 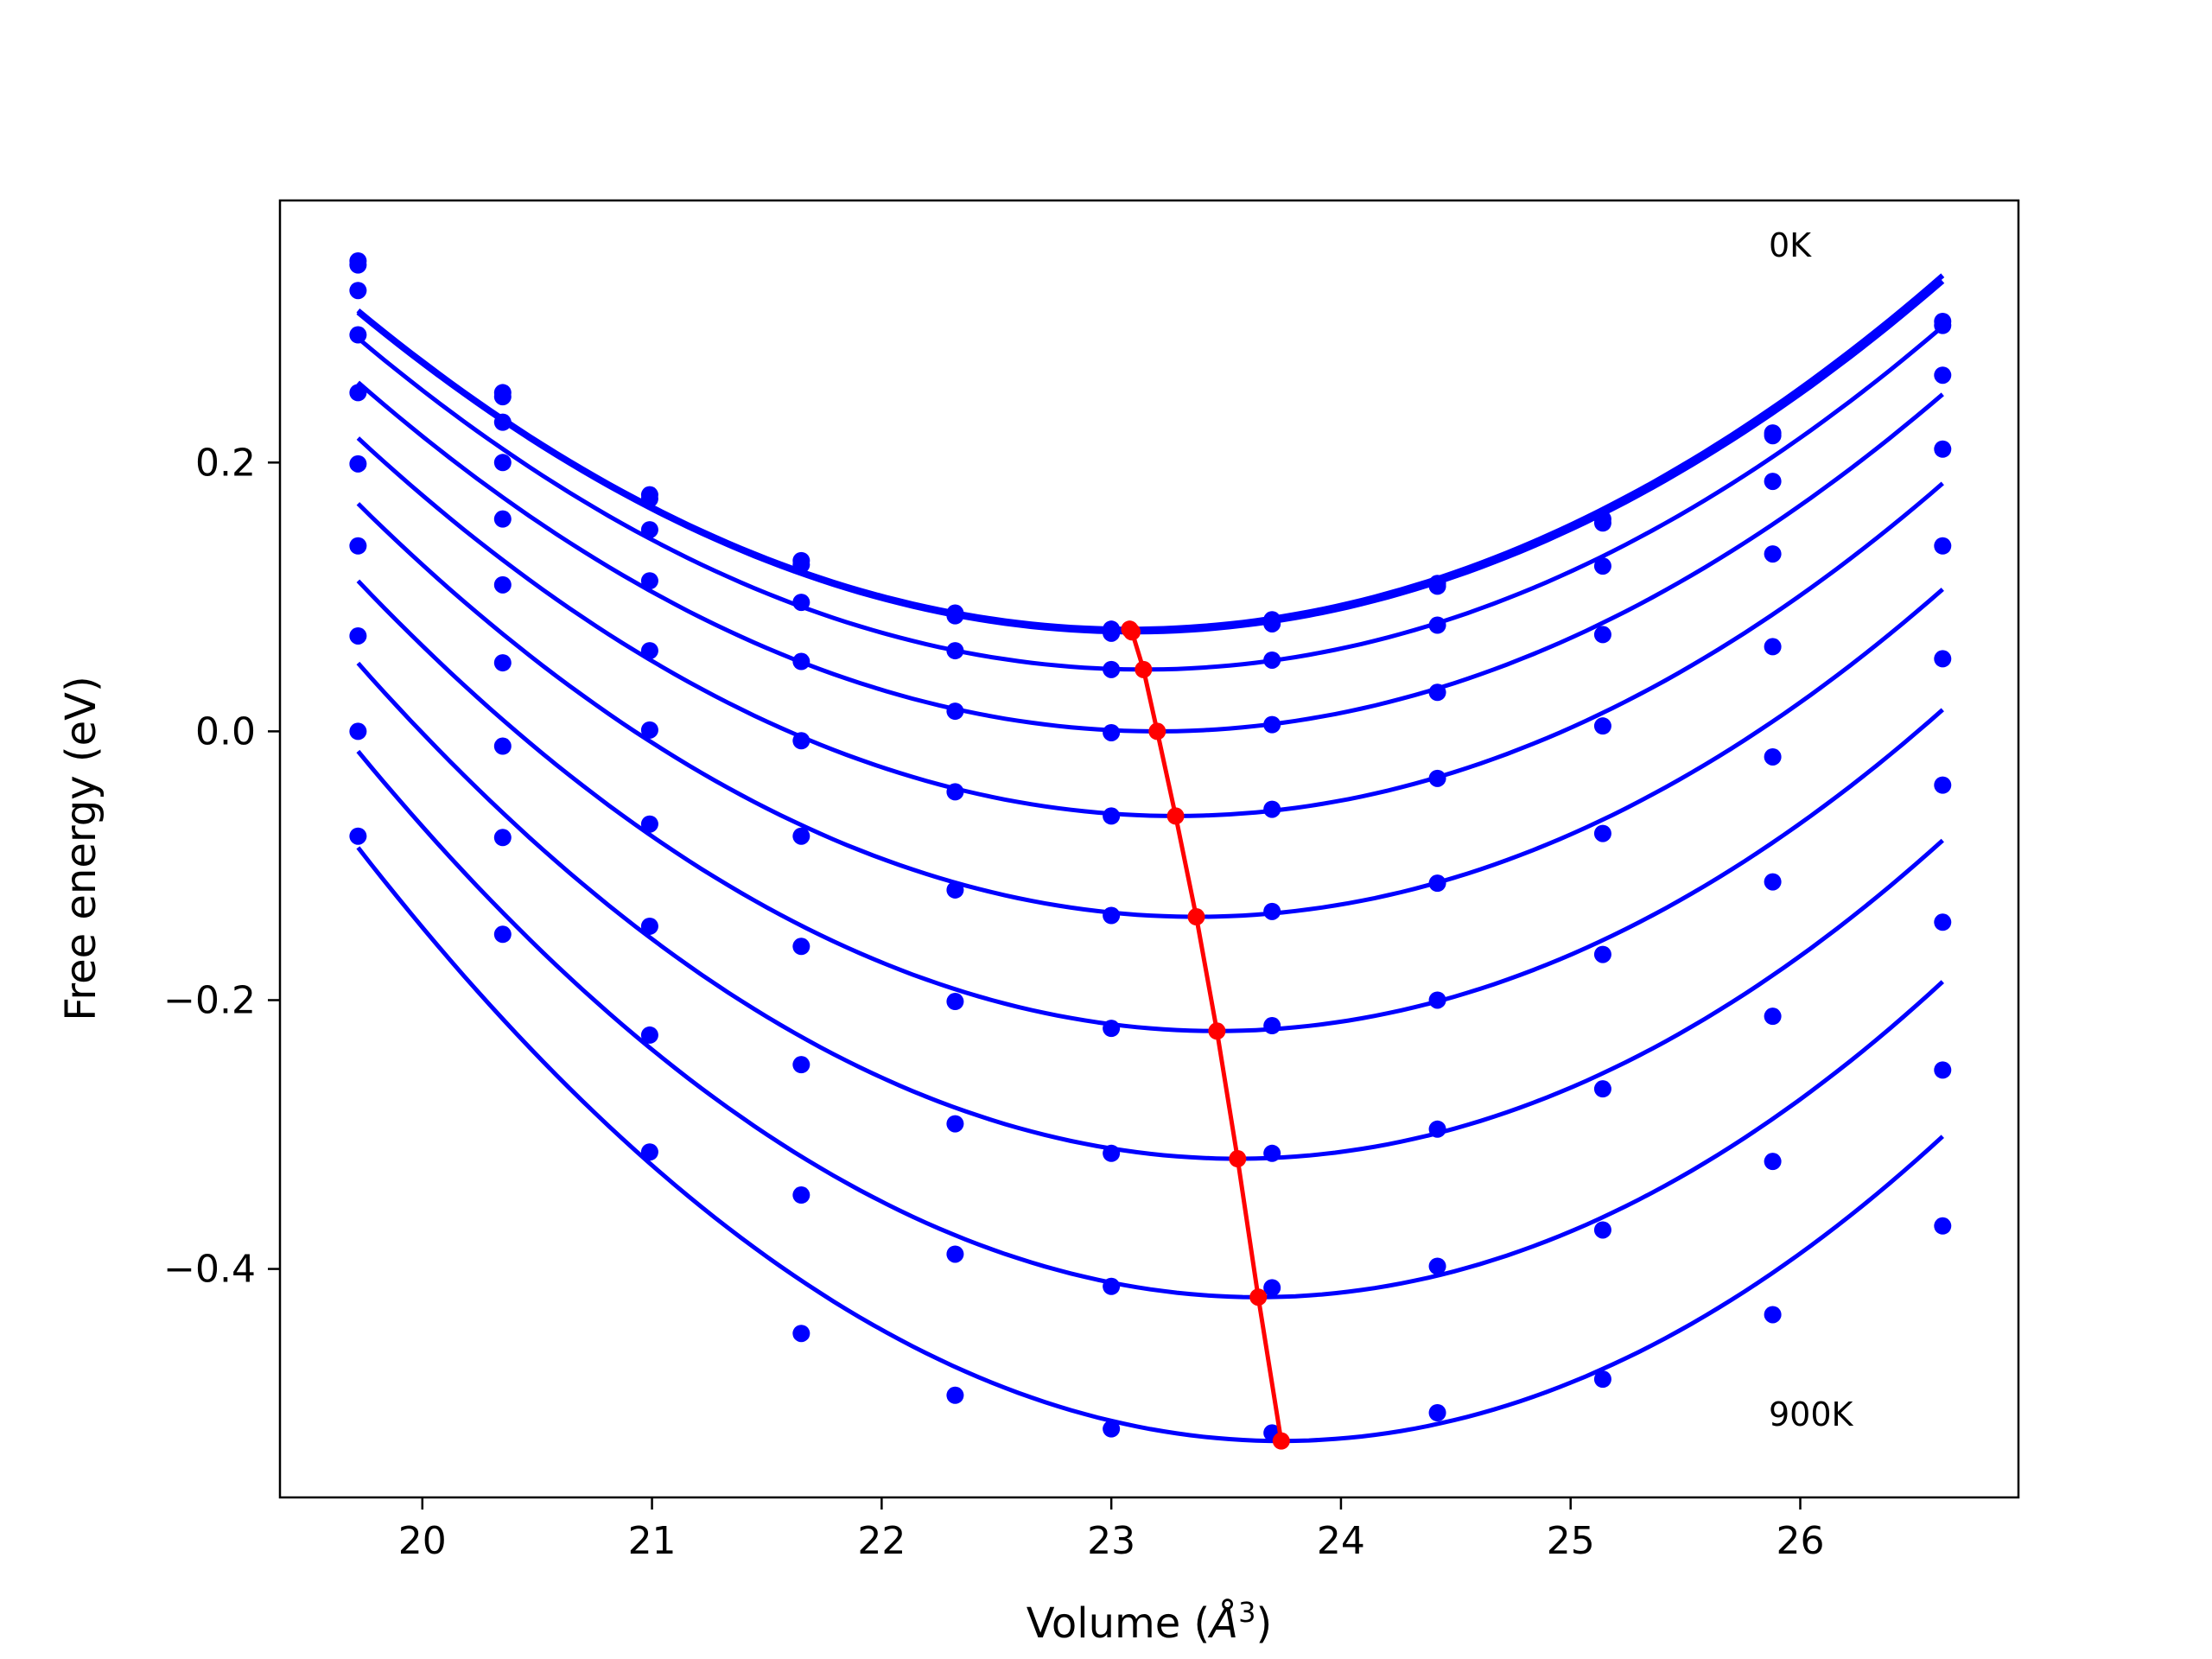 I want to click on x-tick-label: 25, so click(x=1571, y=1541).